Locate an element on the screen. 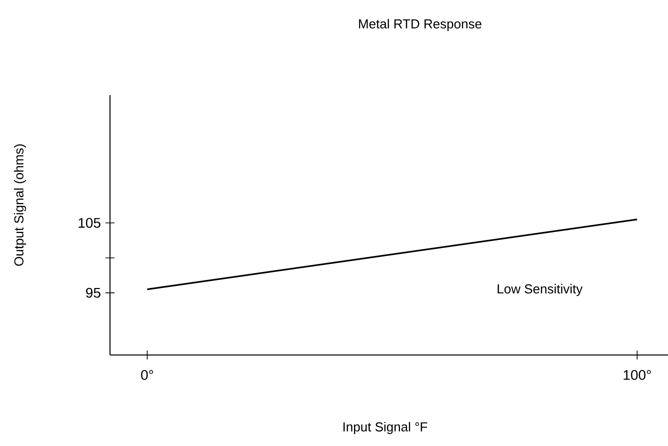 This screenshot has width=668, height=446. x-axis-title: Input Signal °F is located at coordinates (386, 428).